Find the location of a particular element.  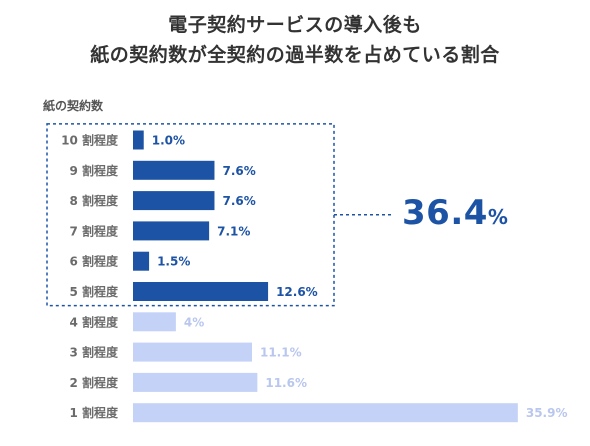

highlight-total: 36.4% is located at coordinates (455, 213).